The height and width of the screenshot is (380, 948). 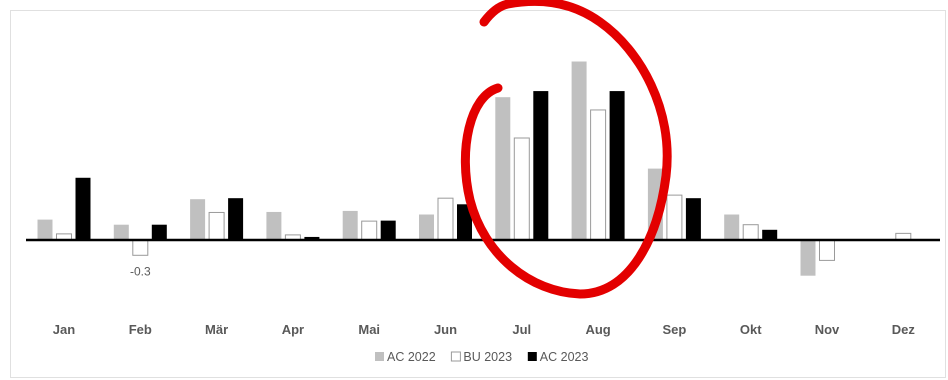 What do you see at coordinates (532, 356) in the screenshot?
I see `legend-swatch-ac-2023` at bounding box center [532, 356].